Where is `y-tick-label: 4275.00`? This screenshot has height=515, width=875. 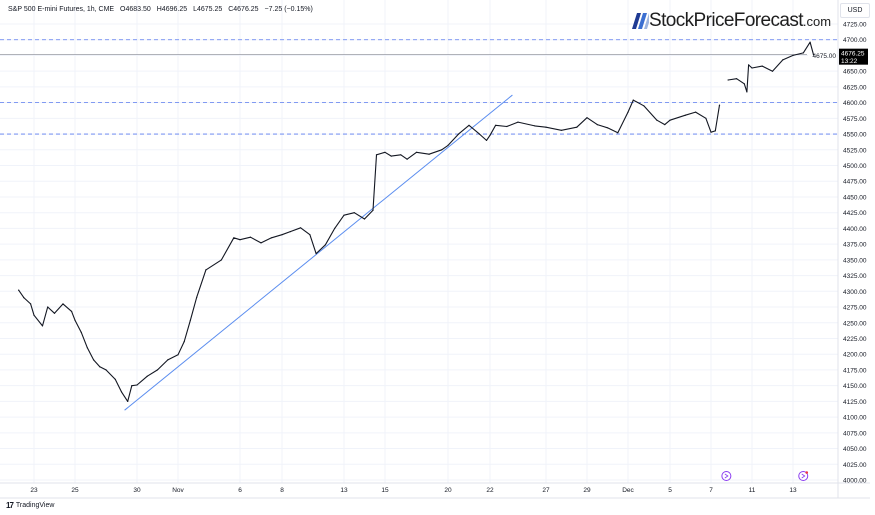
y-tick-label: 4275.00 is located at coordinates (855, 308).